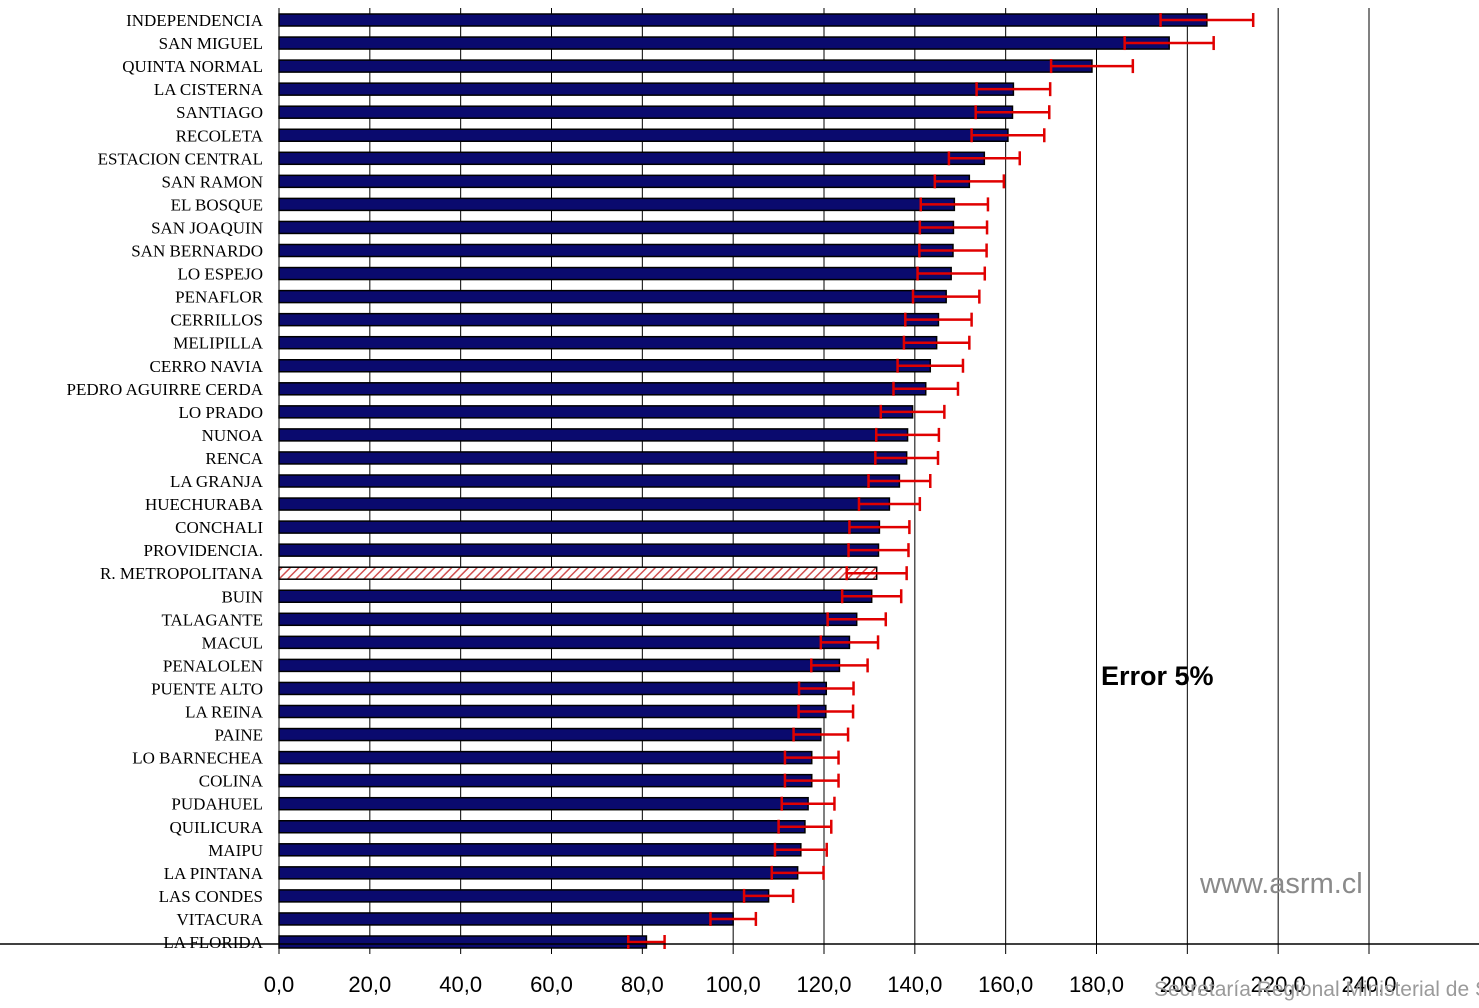 This screenshot has width=1479, height=1008. Describe the element at coordinates (212, 619) in the screenshot. I see `category-label: TALAGANTE` at that location.